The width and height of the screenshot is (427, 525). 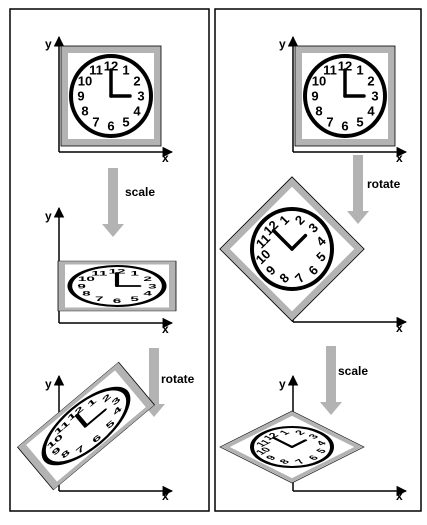 I want to click on right-axes-1: y x, so click(x=343, y=100).